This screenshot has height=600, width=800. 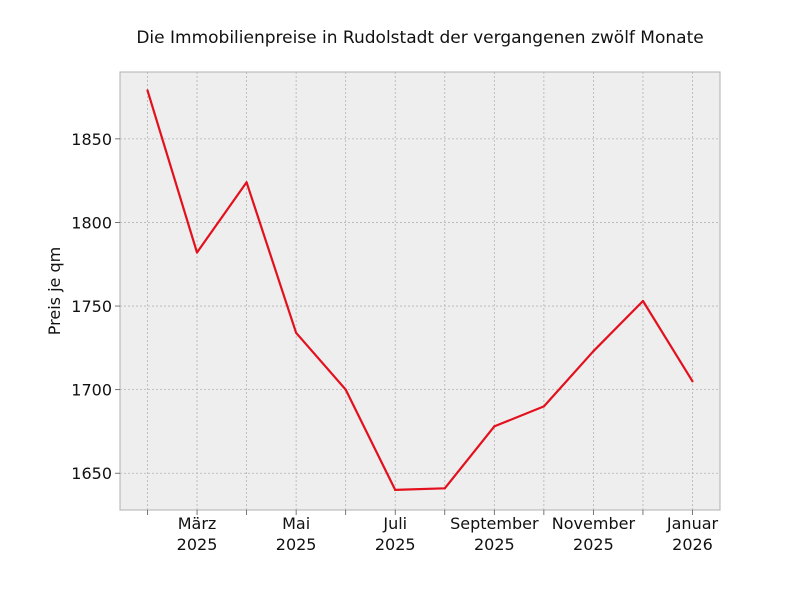 I want to click on y-tick-label: 1850, so click(x=91, y=139).